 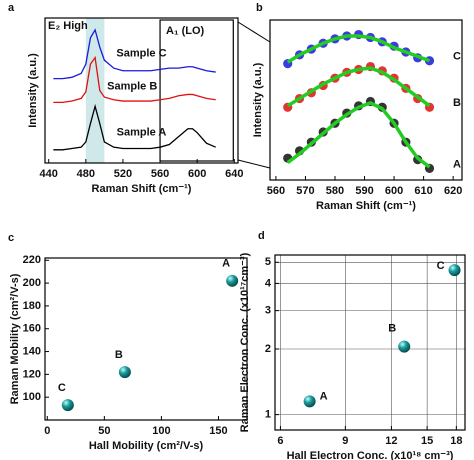 I want to click on x-tick-label: 640, so click(x=234, y=174).